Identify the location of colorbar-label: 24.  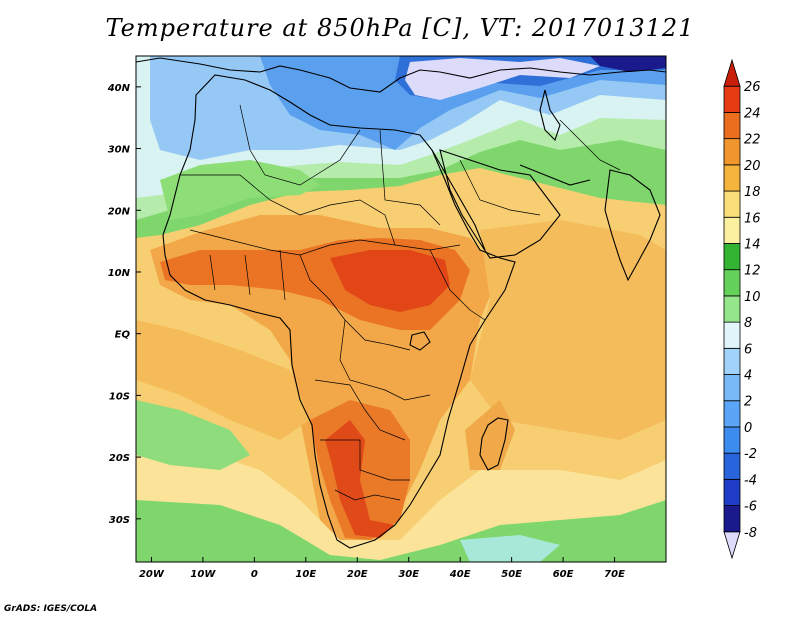
(752, 113).